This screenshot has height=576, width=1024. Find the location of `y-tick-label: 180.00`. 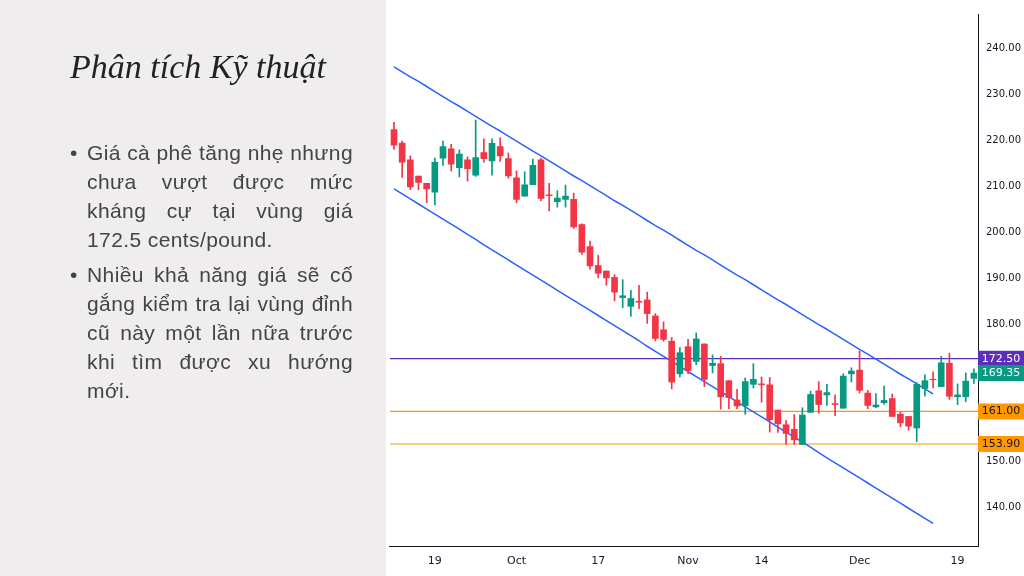

y-tick-label: 180.00 is located at coordinates (1003, 323).